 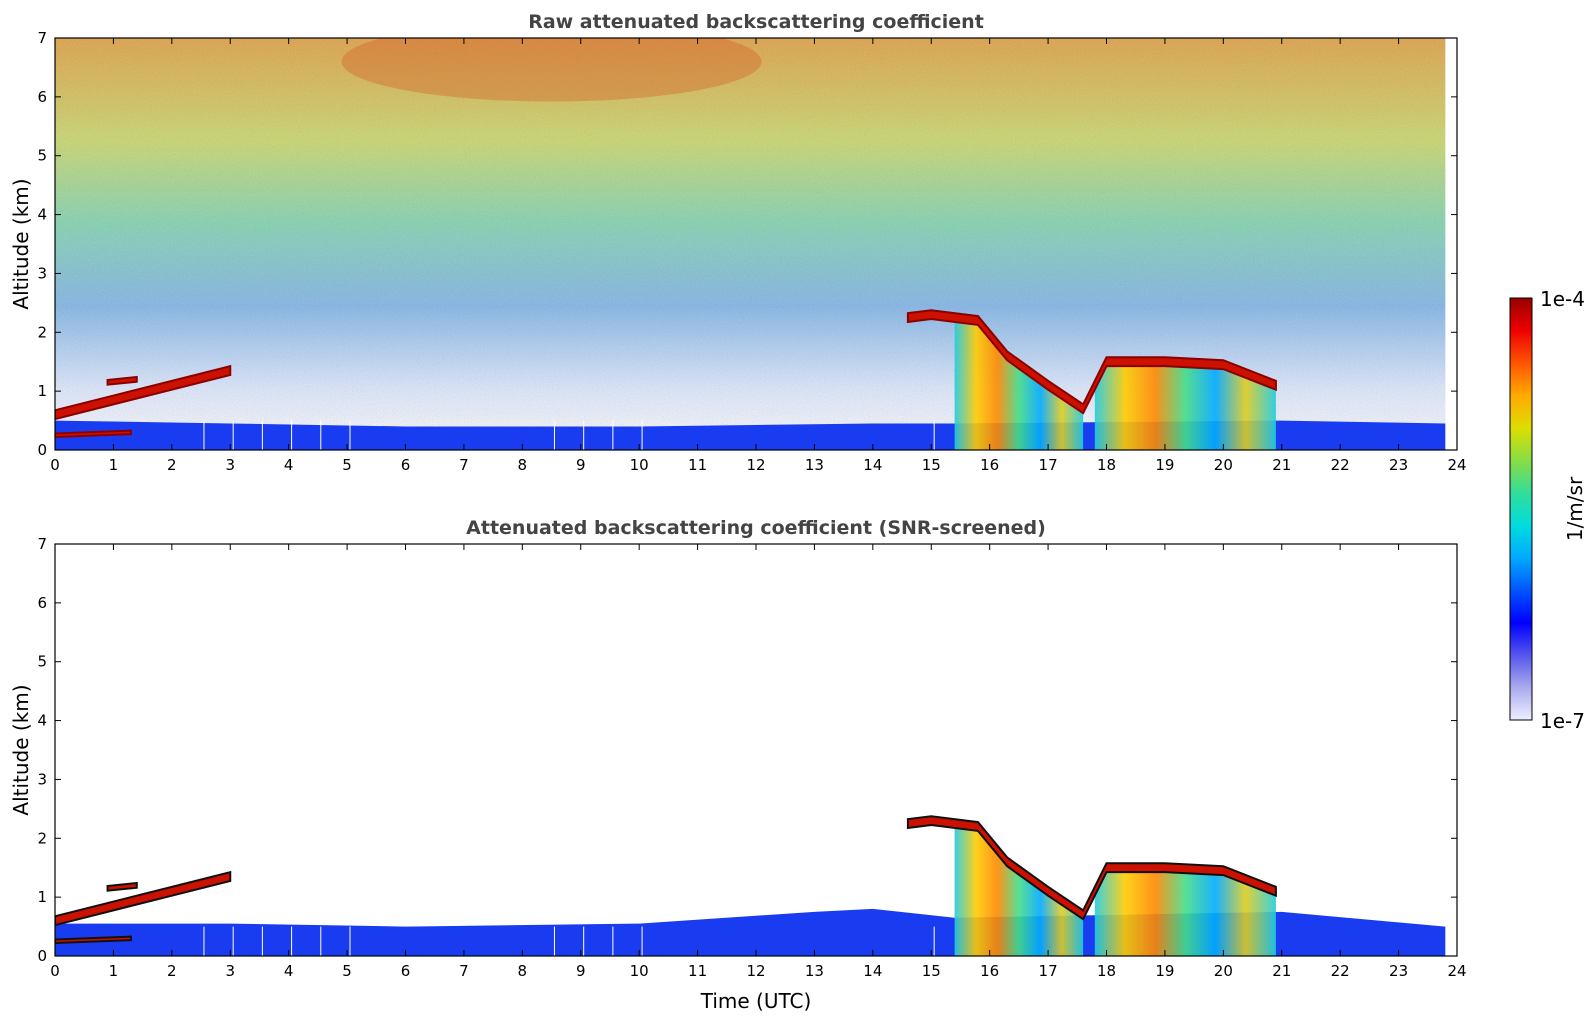 What do you see at coordinates (750, 885) in the screenshot?
I see `panel-screened-plot-area` at bounding box center [750, 885].